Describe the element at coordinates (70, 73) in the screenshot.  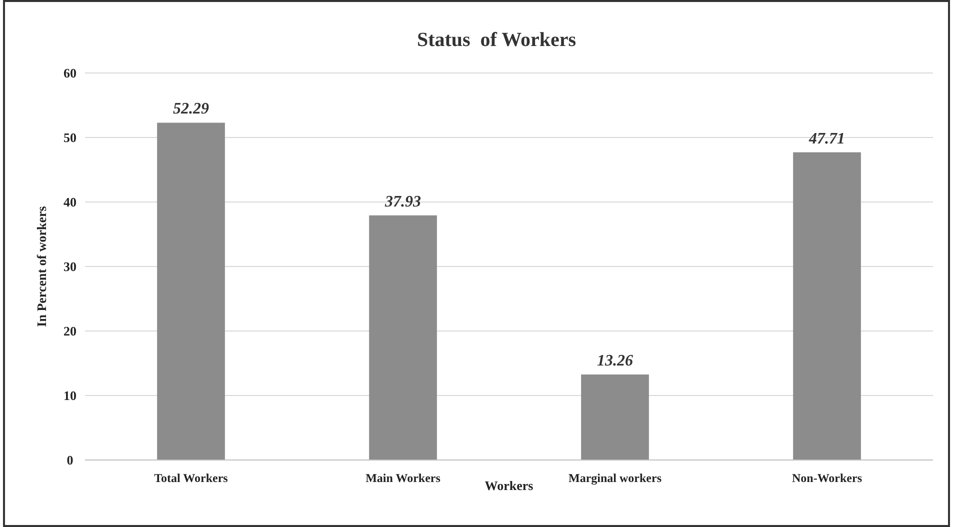
I see `y-tick-label: 60` at that location.